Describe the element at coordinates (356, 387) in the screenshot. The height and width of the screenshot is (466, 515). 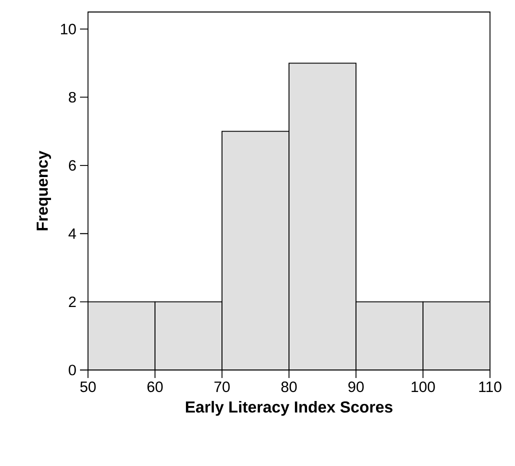
I see `x-tick-label: 90` at that location.